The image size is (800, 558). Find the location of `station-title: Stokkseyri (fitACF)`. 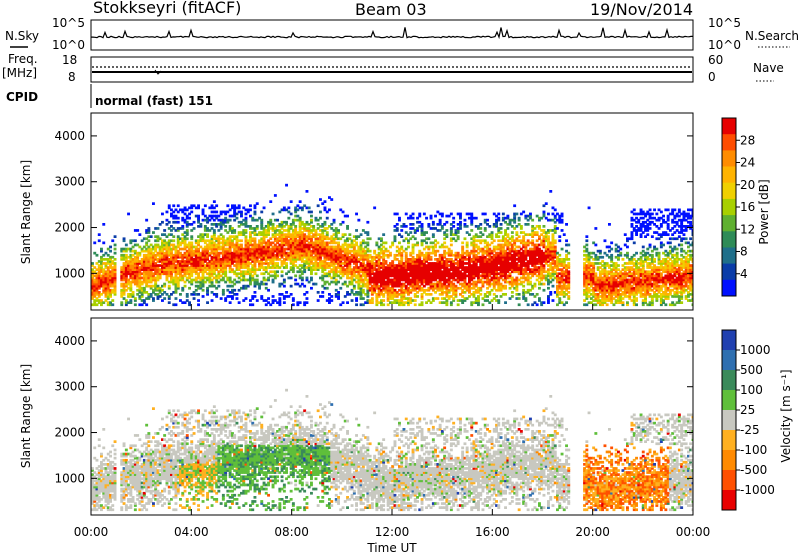

station-title: Stokkseyri (fitACF) is located at coordinates (167, 8).